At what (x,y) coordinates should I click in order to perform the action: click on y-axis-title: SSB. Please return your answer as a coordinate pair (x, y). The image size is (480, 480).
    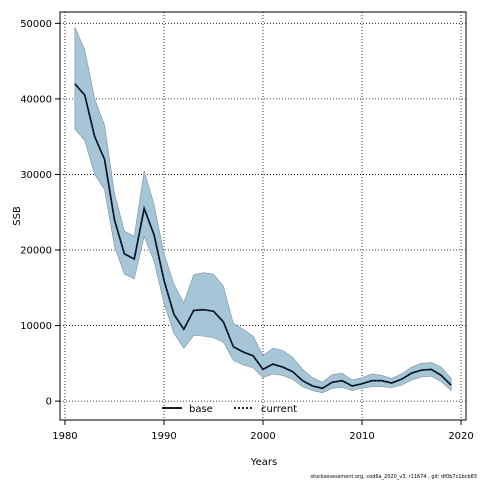
    Looking at the image, I should click on (17, 216).